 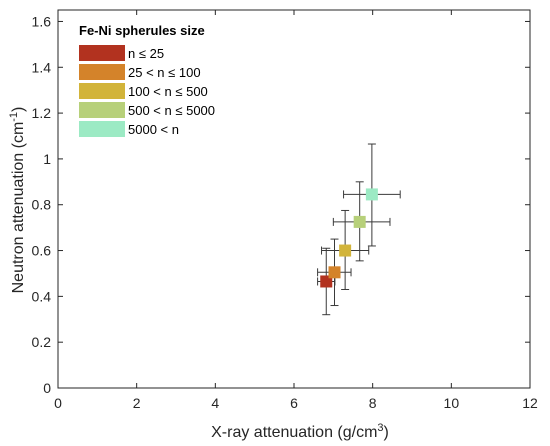 What do you see at coordinates (47, 159) in the screenshot?
I see `y-tick-label: 1` at bounding box center [47, 159].